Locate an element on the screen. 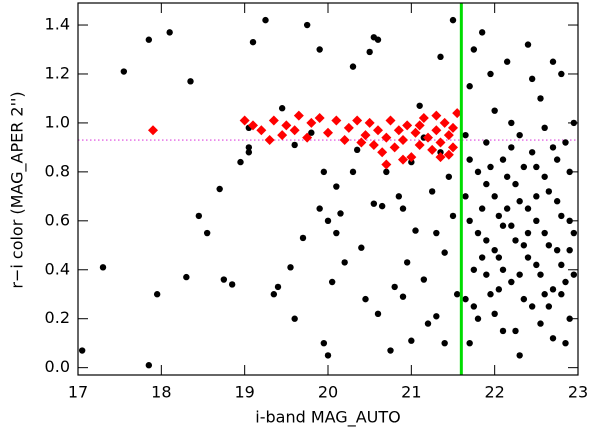  y-tick-label: 0.6 is located at coordinates (57, 219).